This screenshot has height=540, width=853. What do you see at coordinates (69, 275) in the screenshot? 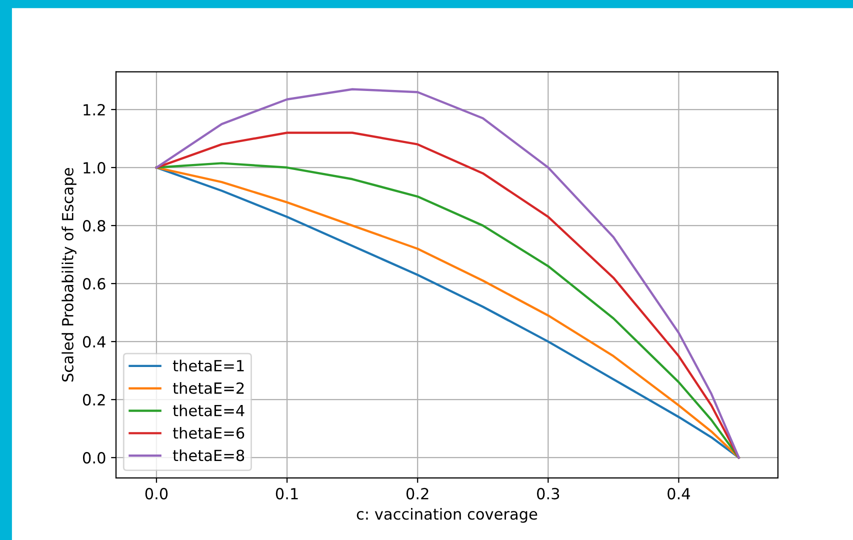
I see `y-axis-title: Scaled Probability of Escape` at bounding box center [69, 275].